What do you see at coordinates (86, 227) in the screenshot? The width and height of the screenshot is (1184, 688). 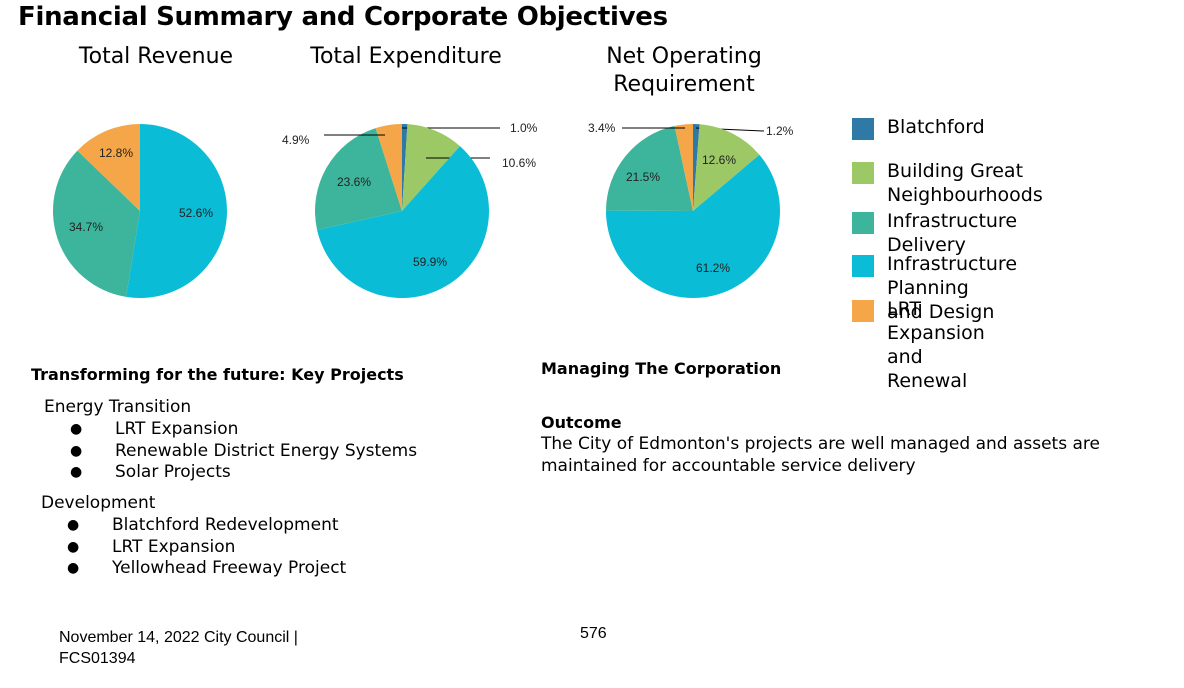 I see `pie-slice-label: 34.7%` at bounding box center [86, 227].